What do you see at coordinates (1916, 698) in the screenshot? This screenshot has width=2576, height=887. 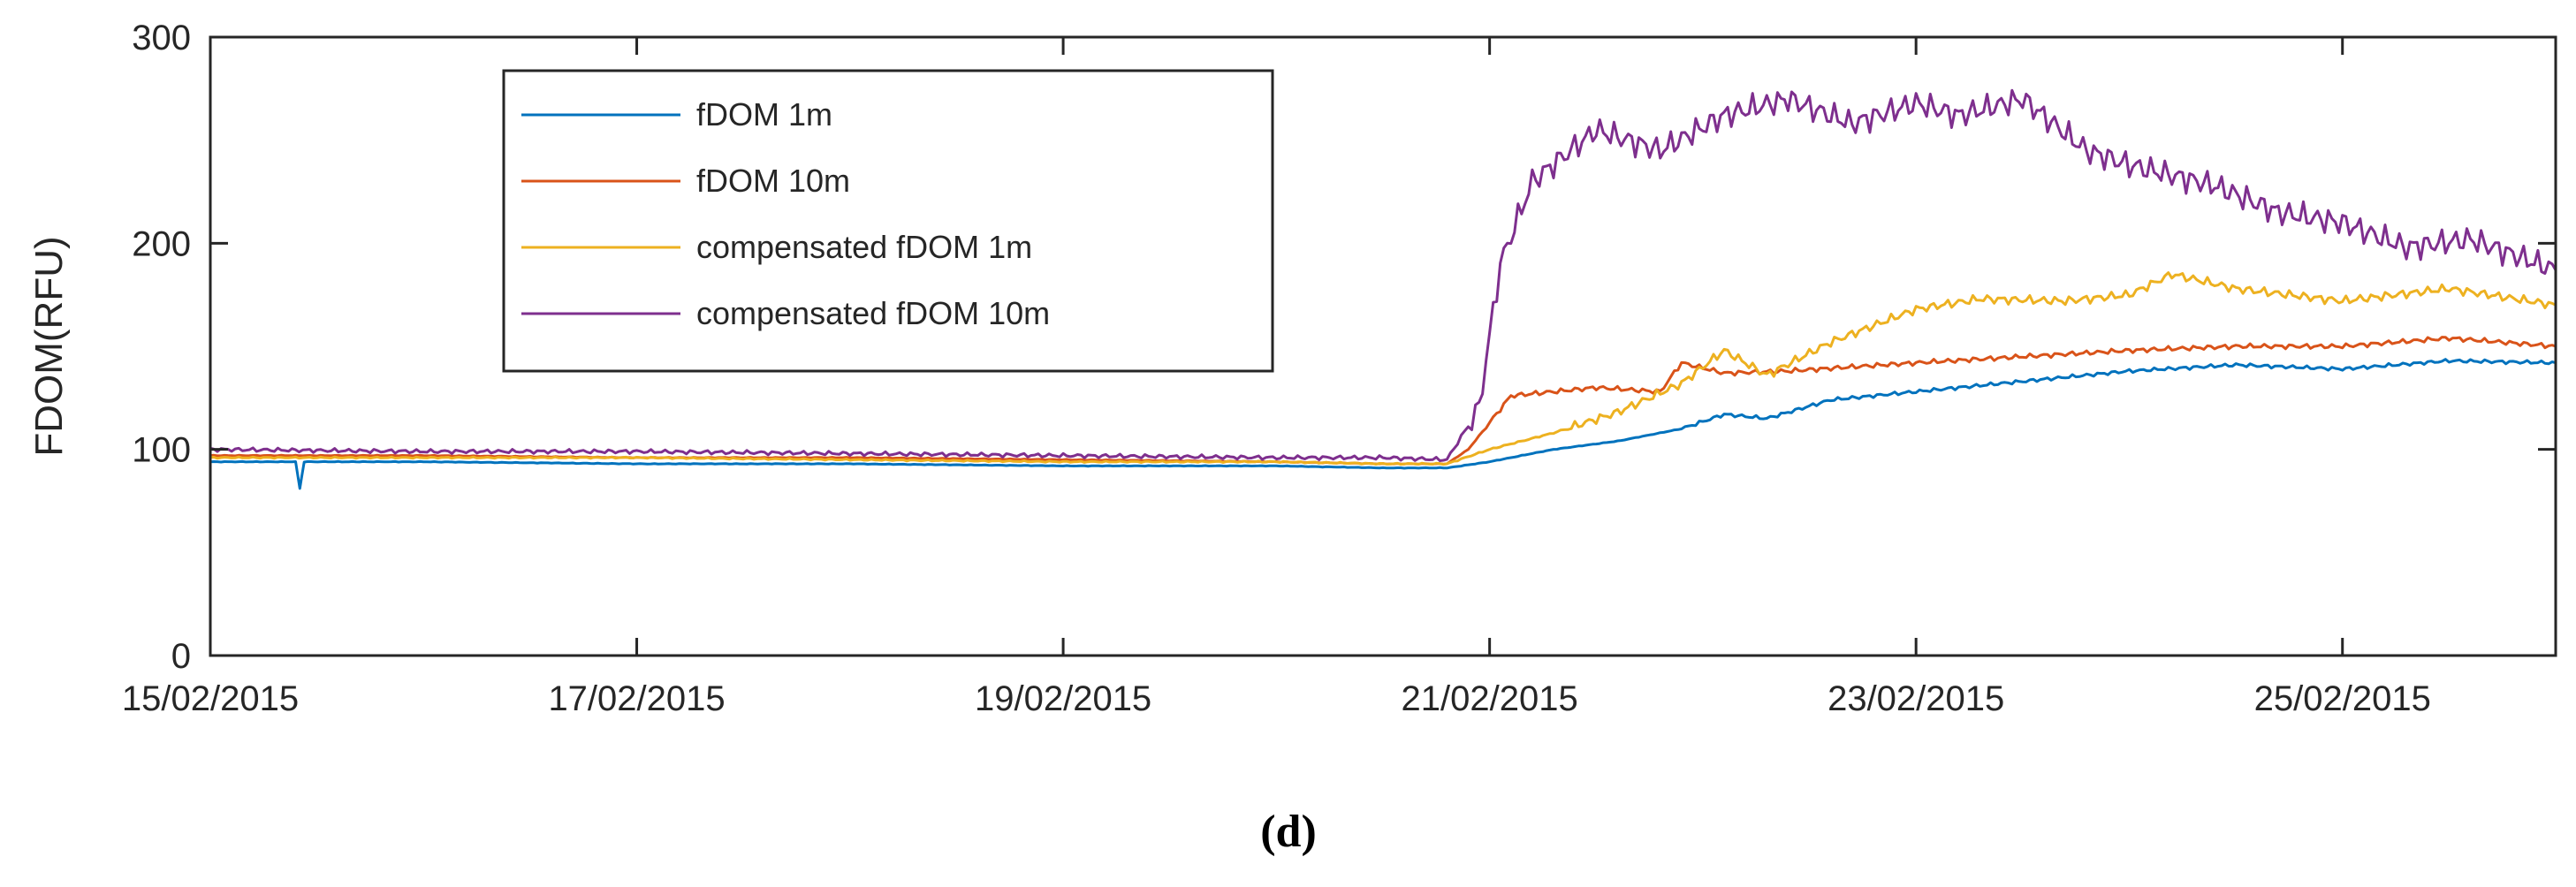 I see `x-tick-label: 23/02/2015` at bounding box center [1916, 698].